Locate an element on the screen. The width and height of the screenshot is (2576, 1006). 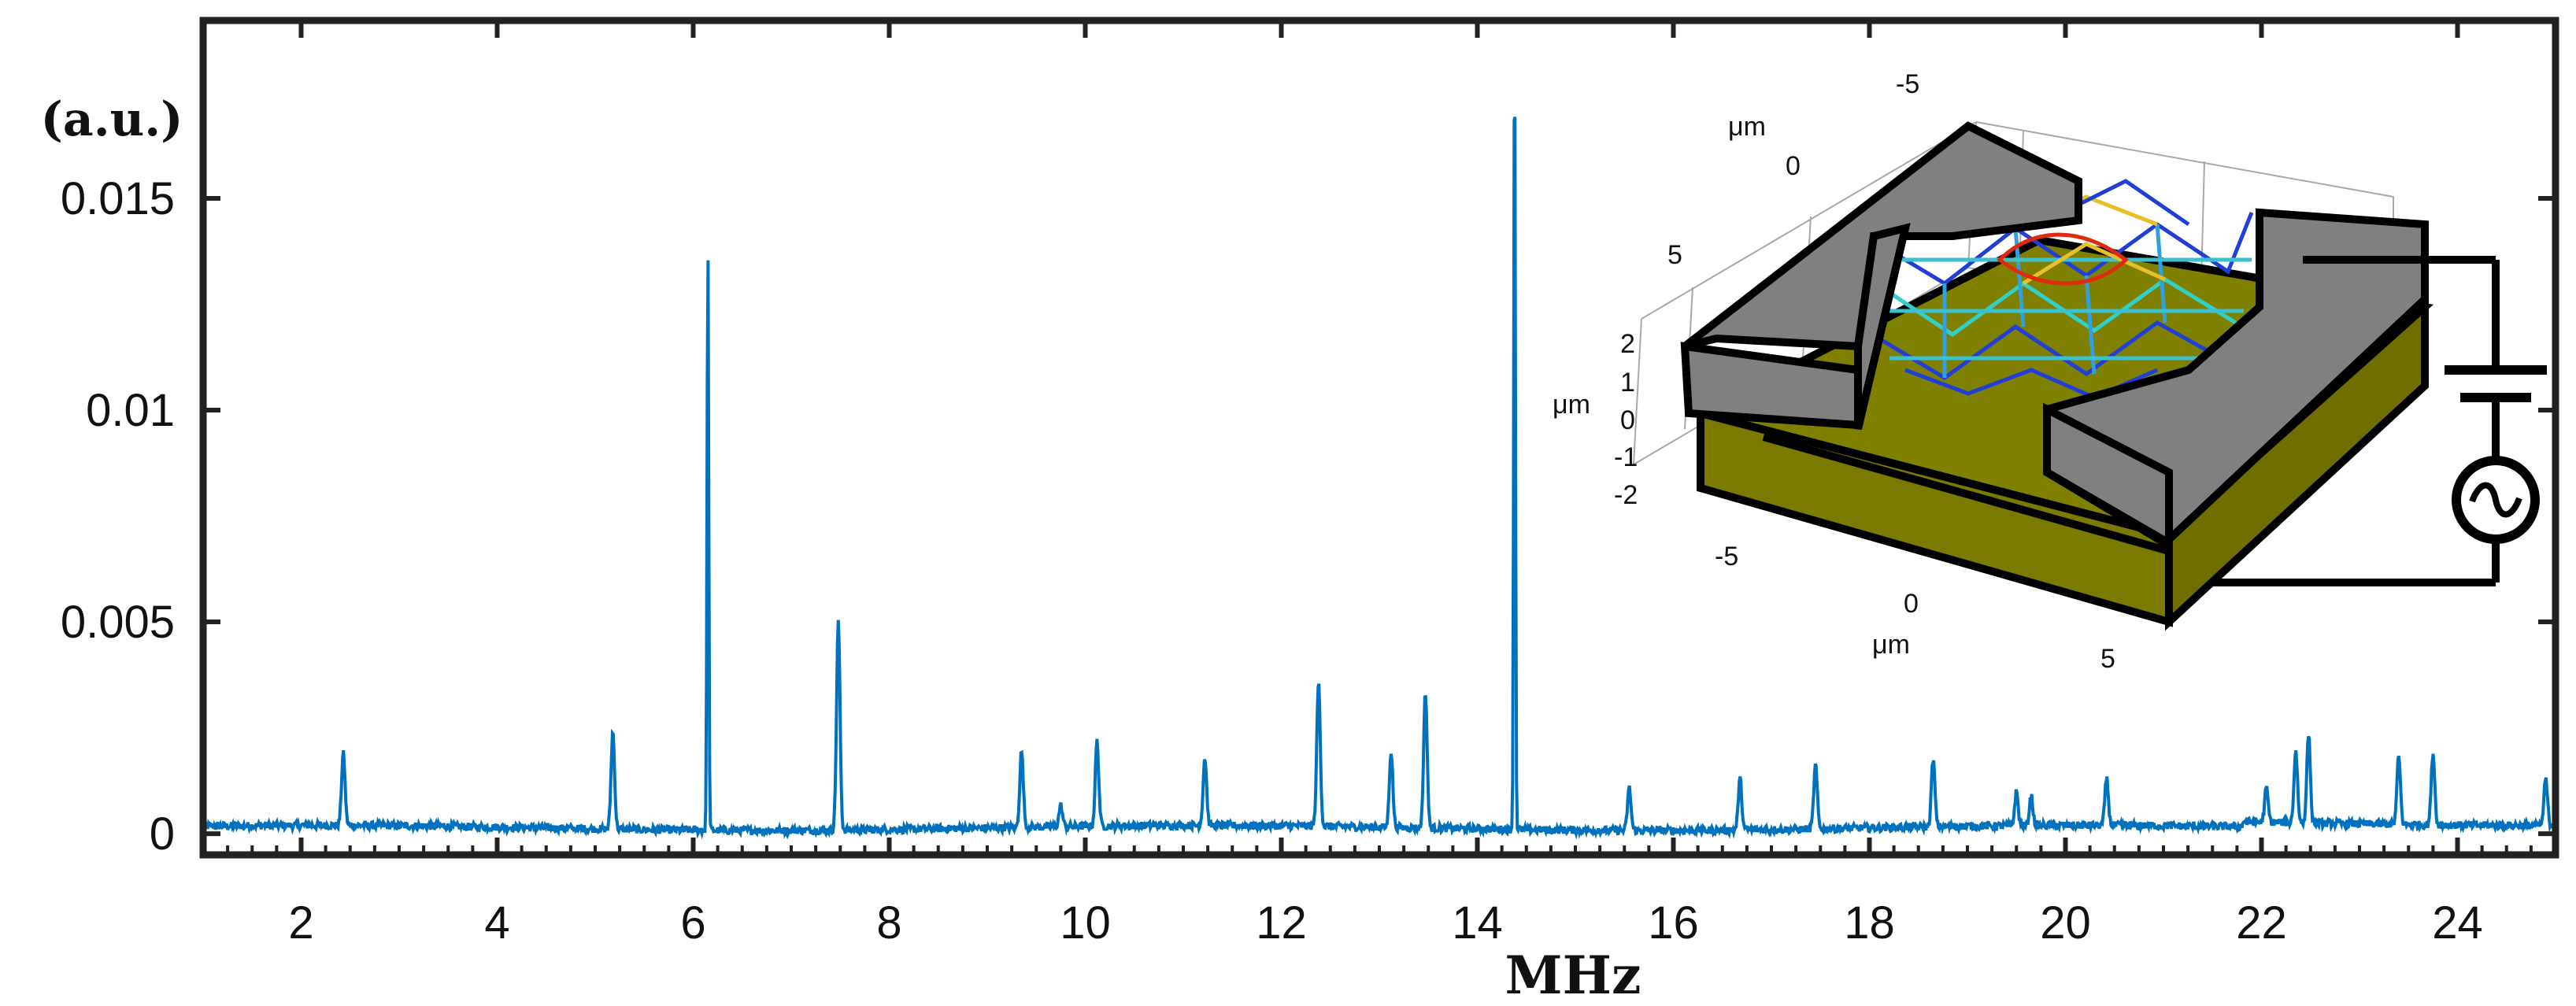
drive-circuit is located at coordinates (2379, 421).